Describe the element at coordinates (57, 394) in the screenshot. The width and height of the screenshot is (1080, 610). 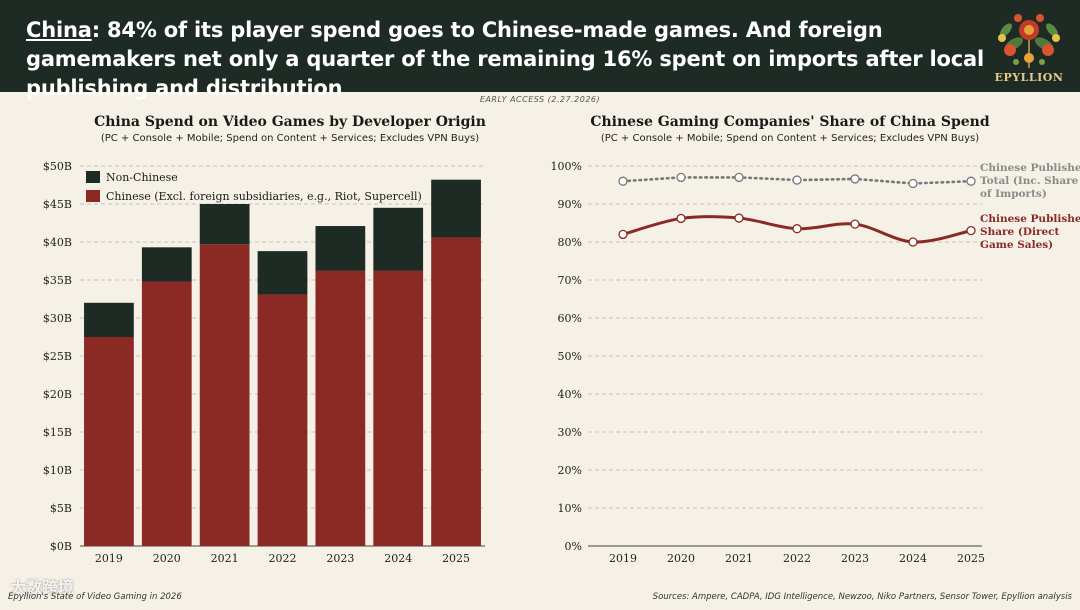
I see `y-tick-label: $20B` at that location.